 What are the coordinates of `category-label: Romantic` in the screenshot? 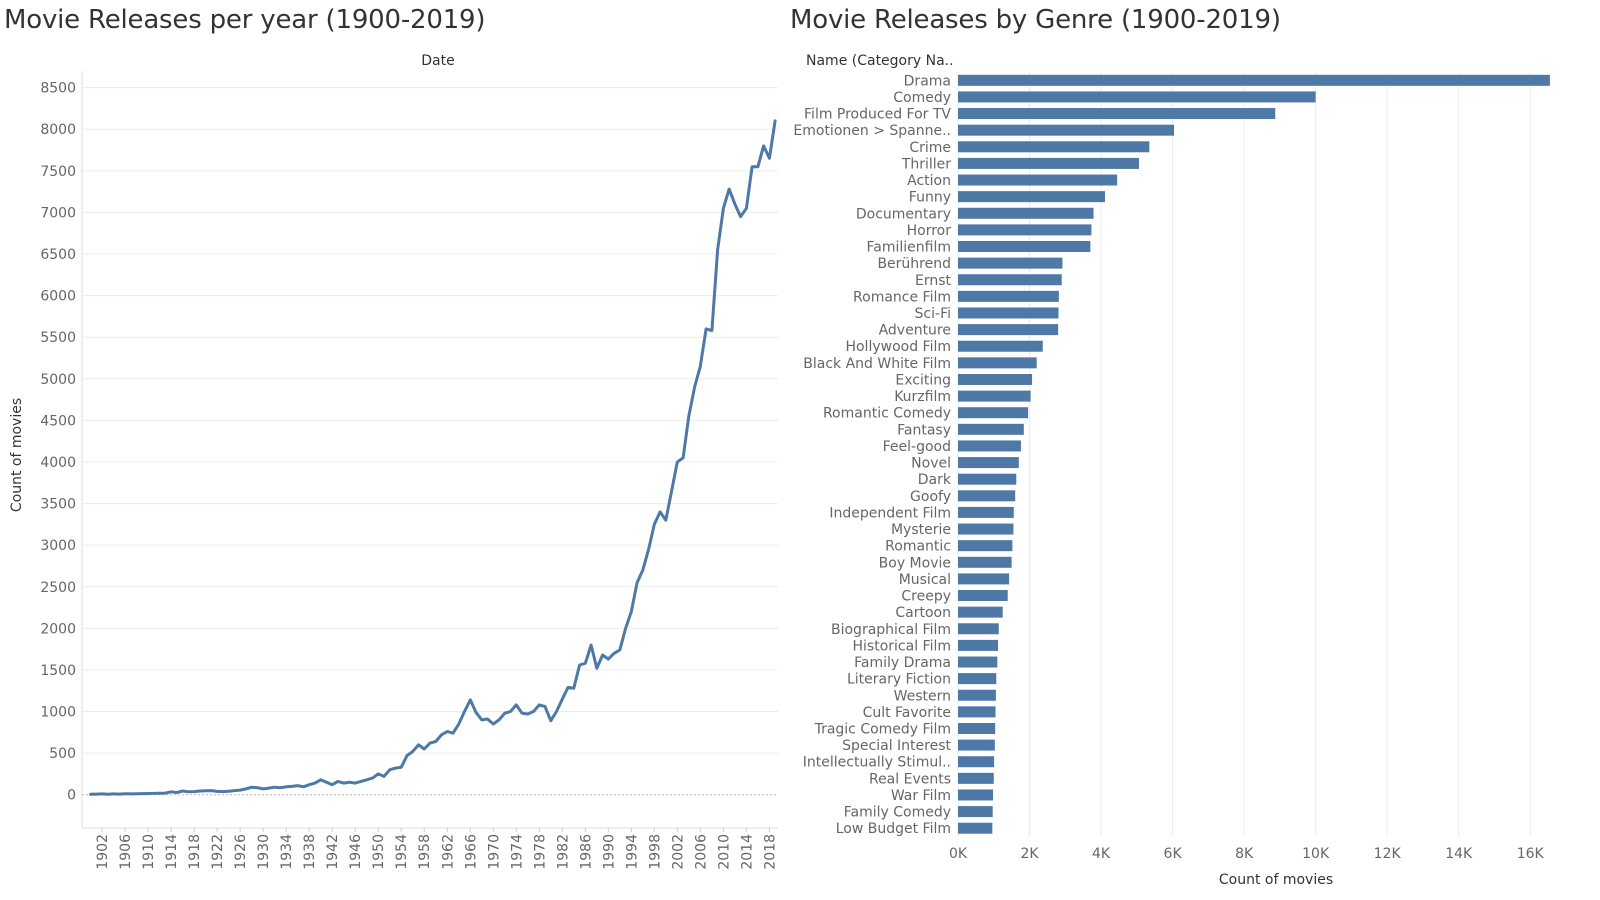 It's located at (918, 547).